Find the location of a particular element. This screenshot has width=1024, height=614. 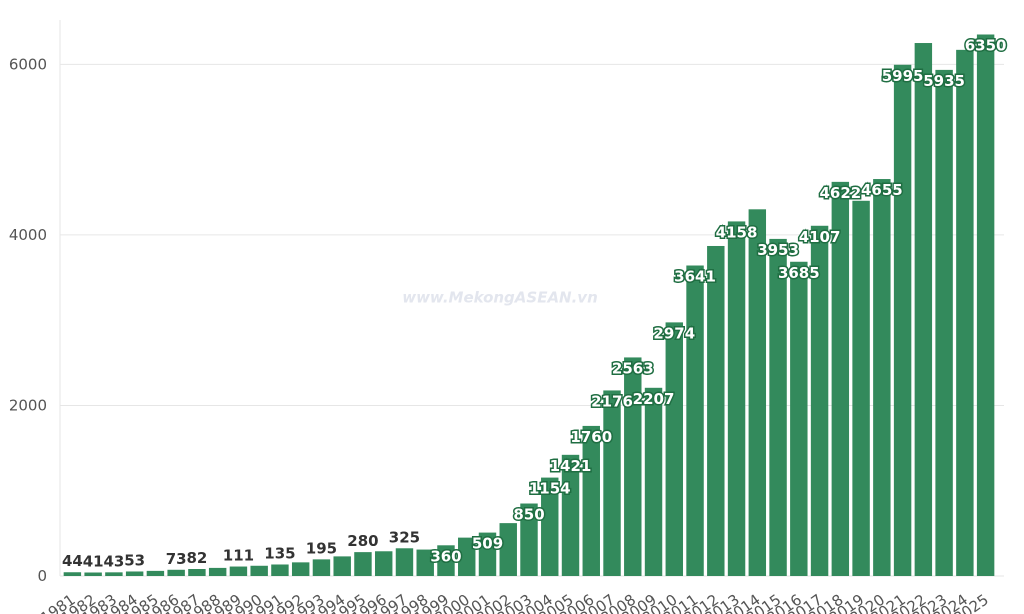

data-label: 360 is located at coordinates (445, 556).